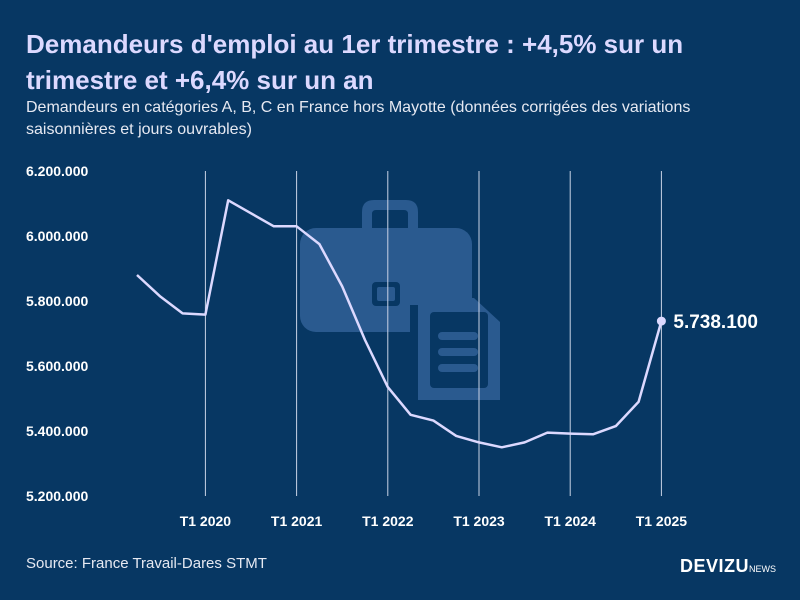 The image size is (800, 600). I want to click on document-icon, so click(455, 349).